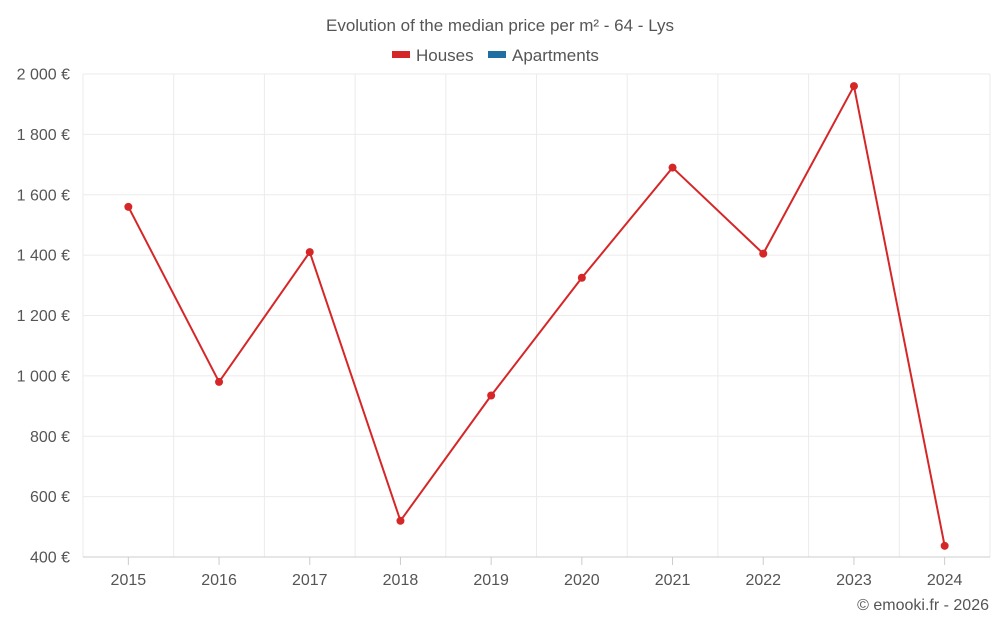  I want to click on data-point-2019, so click(491, 395).